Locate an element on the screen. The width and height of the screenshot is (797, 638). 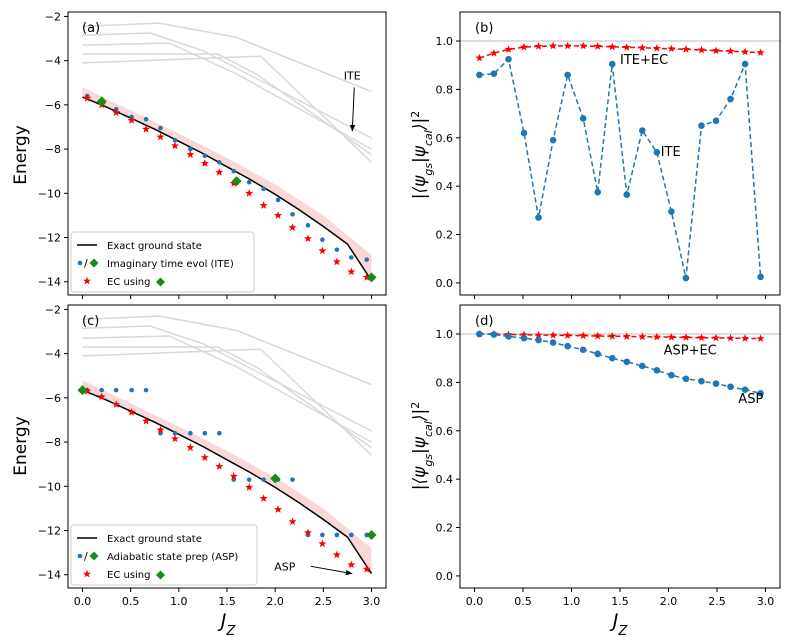
y-tick-label: −10 is located at coordinates (49, 193).